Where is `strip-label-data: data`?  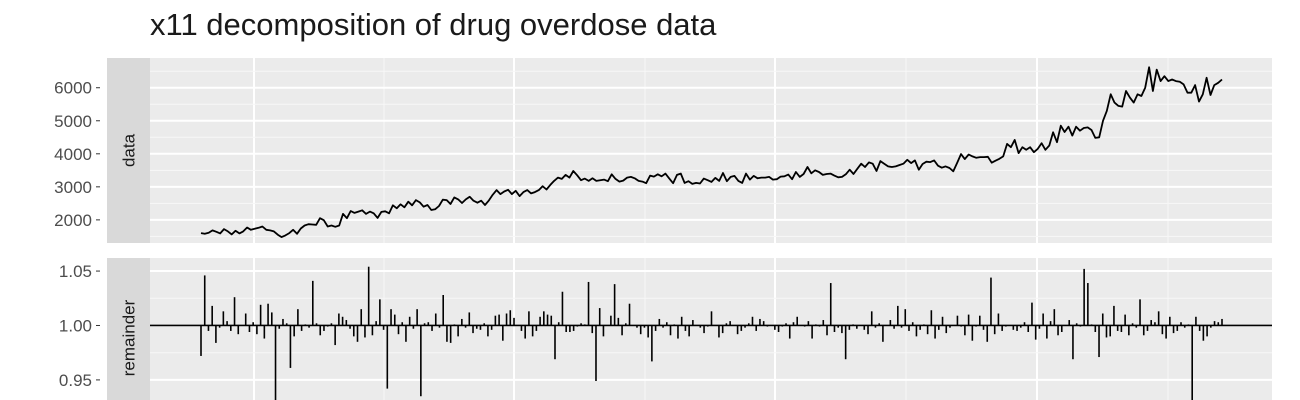 strip-label-data: data is located at coordinates (129, 150).